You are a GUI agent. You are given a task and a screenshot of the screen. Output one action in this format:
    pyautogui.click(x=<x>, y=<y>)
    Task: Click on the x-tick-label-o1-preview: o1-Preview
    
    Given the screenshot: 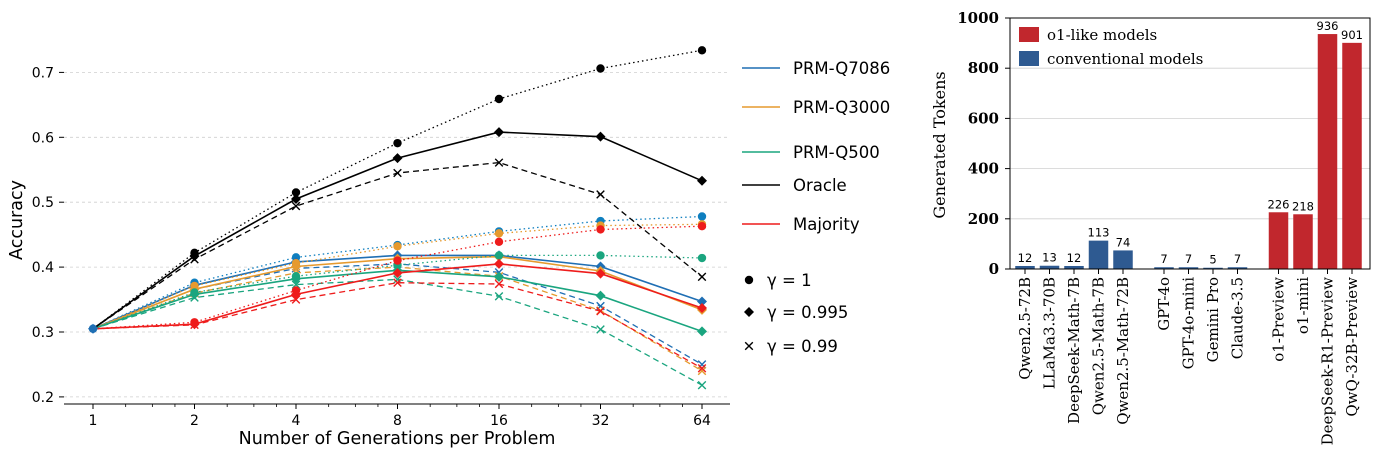 What is the action you would take?
    pyautogui.click(x=1279, y=319)
    